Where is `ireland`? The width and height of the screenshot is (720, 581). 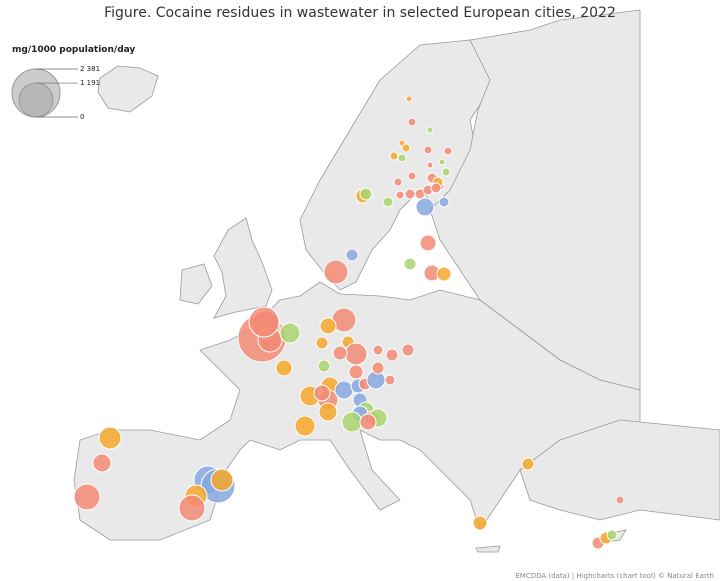
ireland is located at coordinates (196, 284).